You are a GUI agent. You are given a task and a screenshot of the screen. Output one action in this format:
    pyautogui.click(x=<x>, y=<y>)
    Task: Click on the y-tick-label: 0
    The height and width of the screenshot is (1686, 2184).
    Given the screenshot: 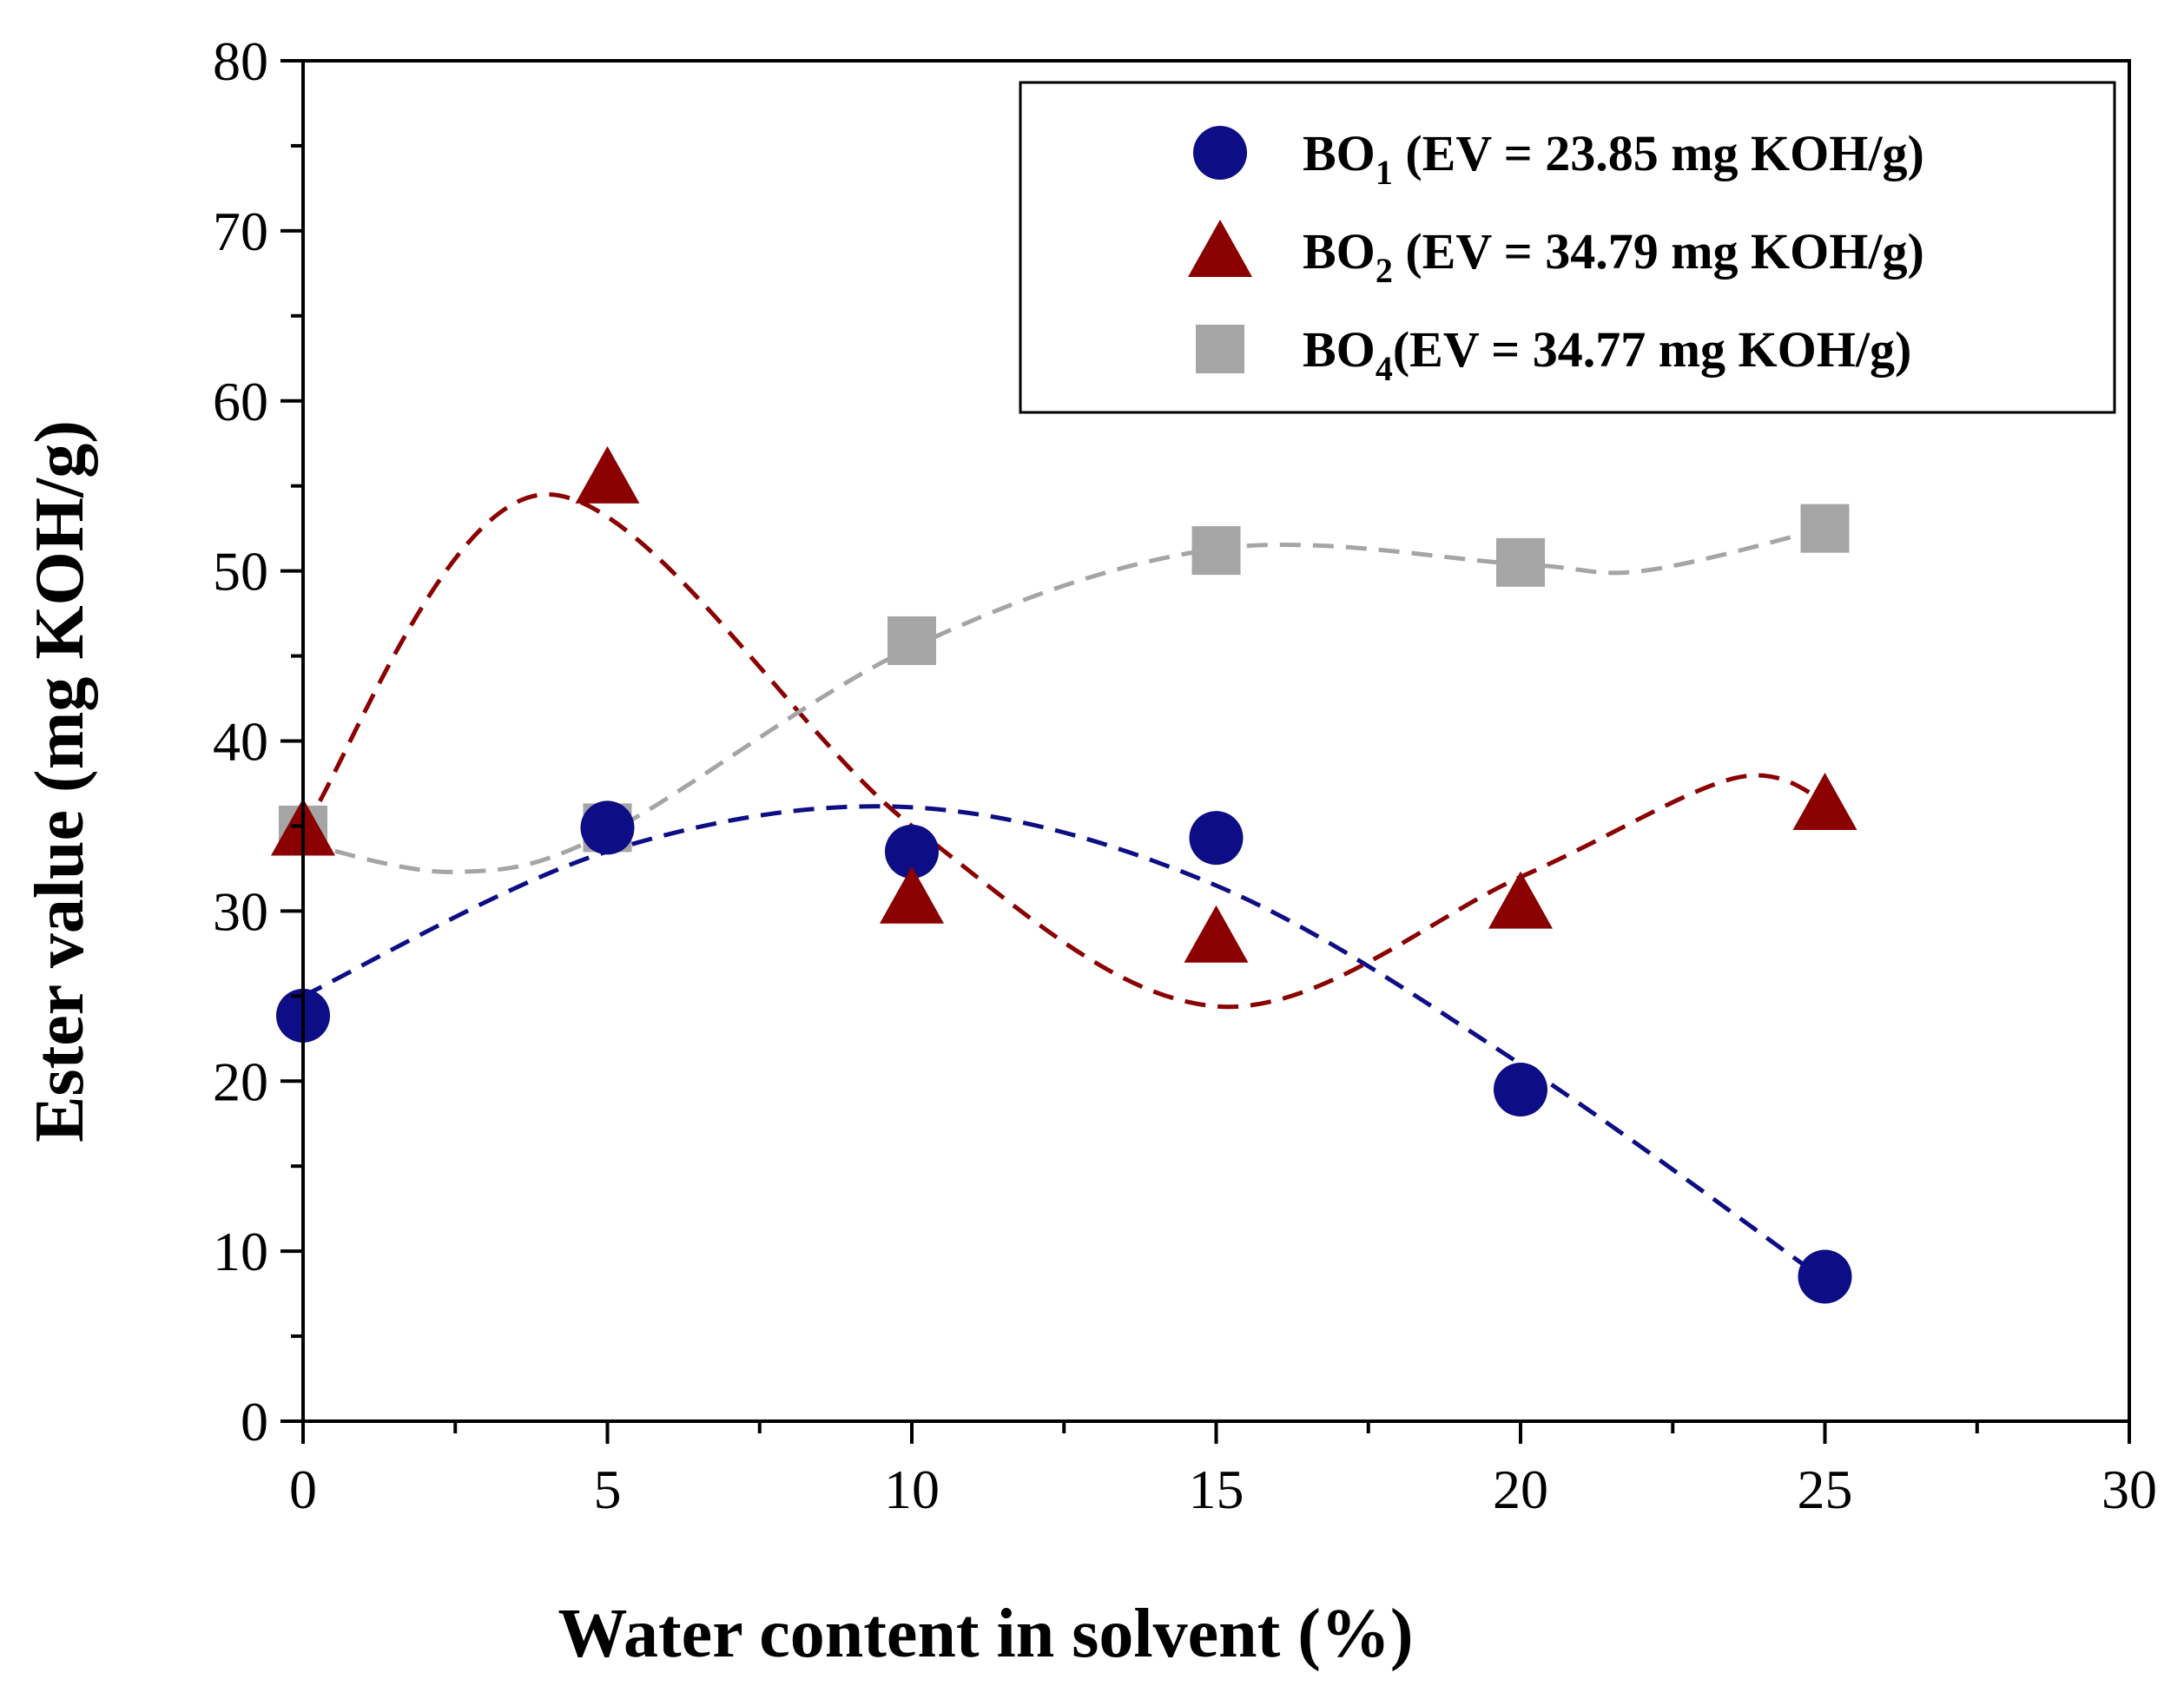 What is the action you would take?
    pyautogui.click(x=254, y=1421)
    